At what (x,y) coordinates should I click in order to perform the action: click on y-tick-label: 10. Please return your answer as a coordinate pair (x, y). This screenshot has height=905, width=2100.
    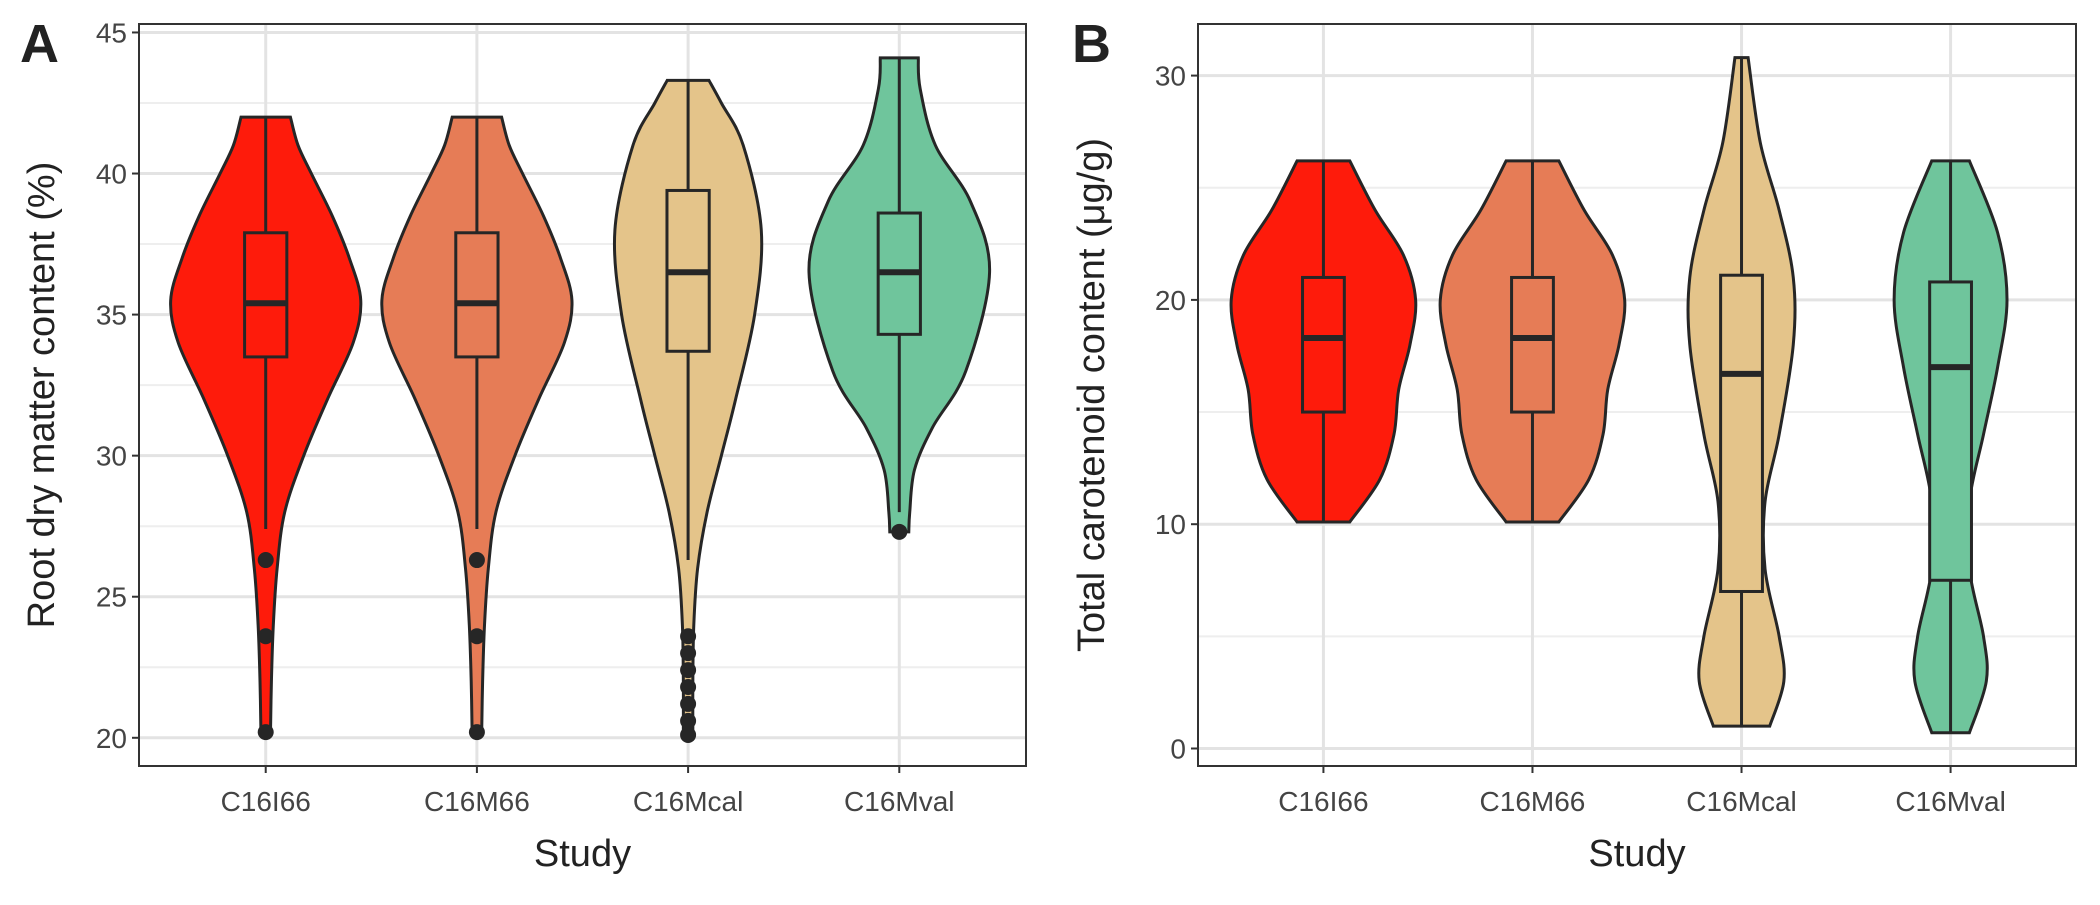
    Looking at the image, I should click on (1170, 524).